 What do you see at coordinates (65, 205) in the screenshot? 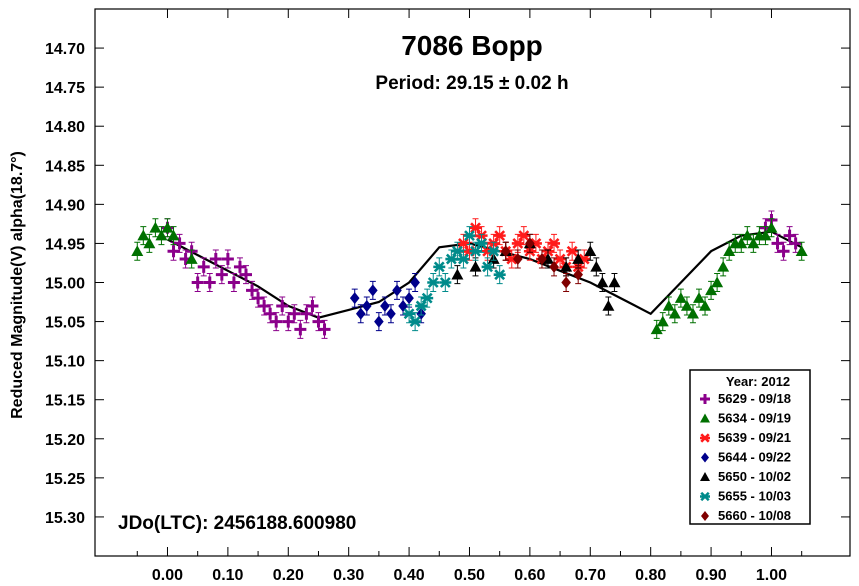
I see `y-tick-label: 14.90` at bounding box center [65, 205].